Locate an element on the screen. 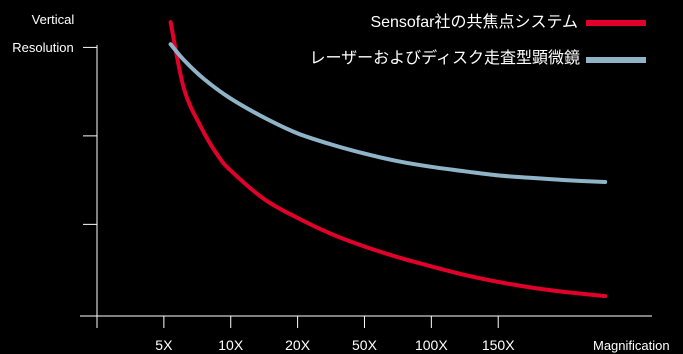  x-tick-labels: 5X 10X 20X 50X 100X 150X is located at coordinates (335, 345).